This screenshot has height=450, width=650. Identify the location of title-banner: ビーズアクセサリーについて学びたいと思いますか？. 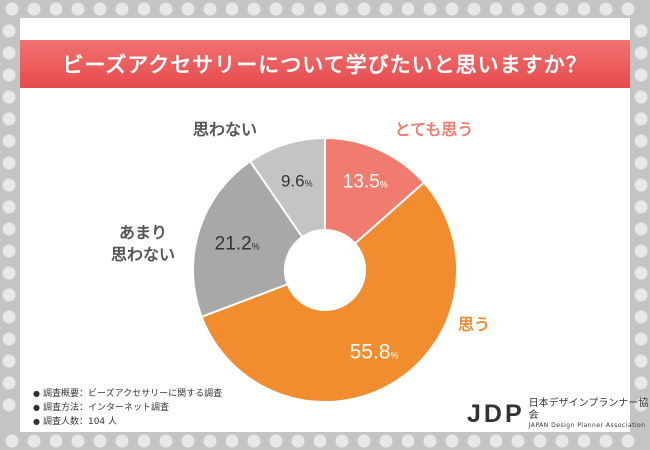
(325, 64).